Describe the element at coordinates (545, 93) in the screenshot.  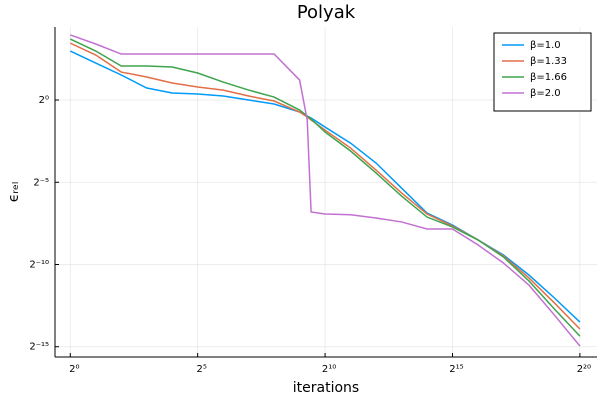
I see `legend-label: β=2.0` at that location.